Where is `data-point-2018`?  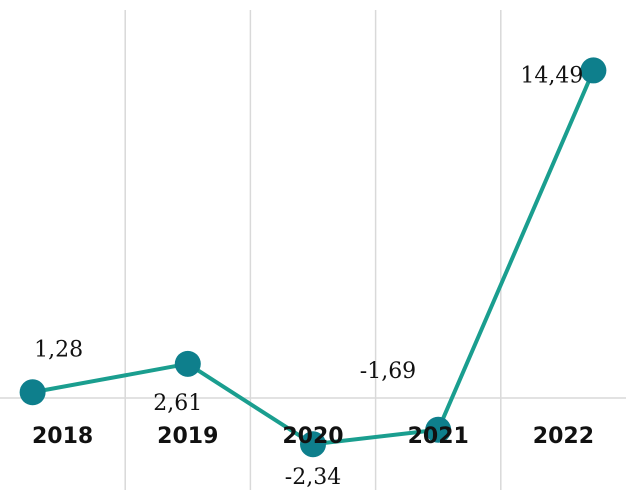
data-point-2018 is located at coordinates (32, 392).